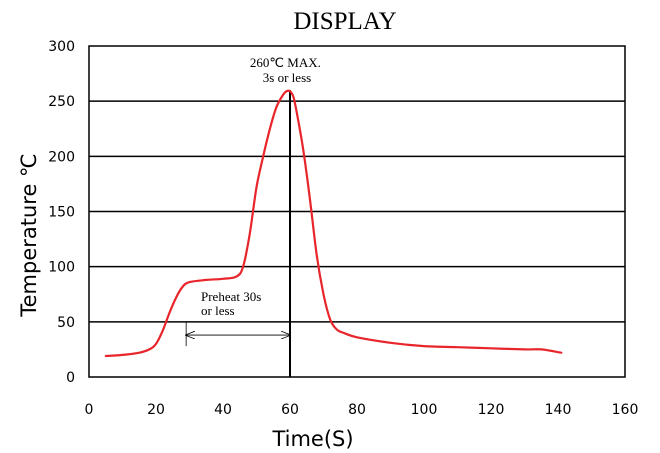 The height and width of the screenshot is (453, 660). Describe the element at coordinates (61, 47) in the screenshot. I see `y-tick-300: 300` at that location.